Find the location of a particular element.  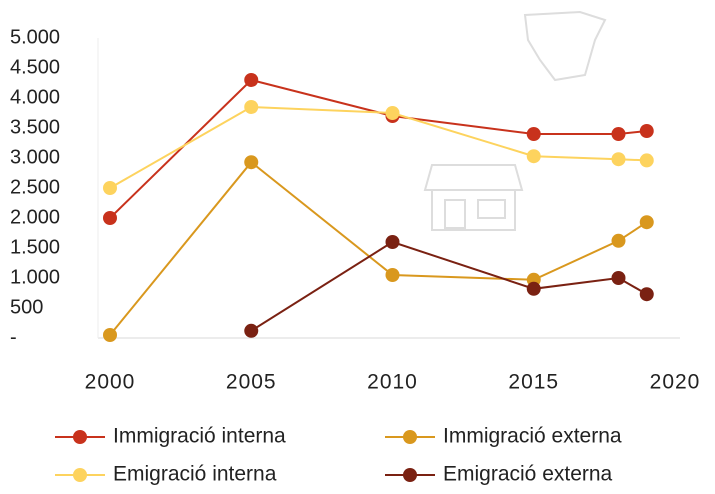

legend-label: Emigració interna is located at coordinates (195, 474).